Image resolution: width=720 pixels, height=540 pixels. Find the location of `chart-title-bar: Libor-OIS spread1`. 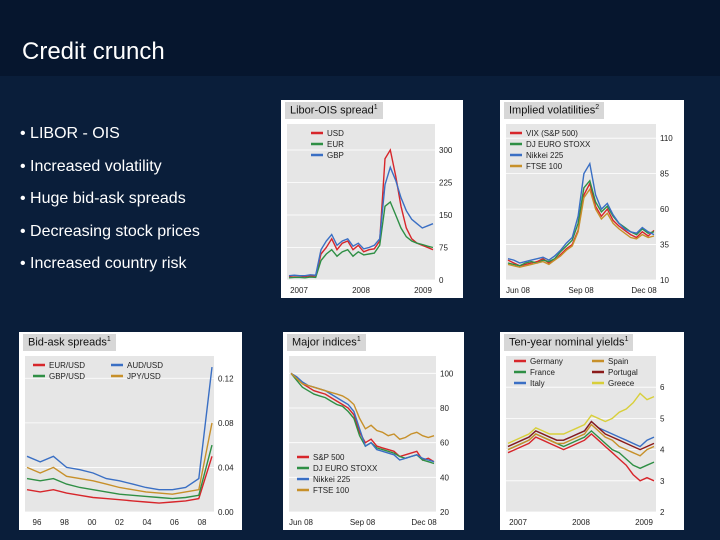

chart-title-bar: Libor-OIS spread1 is located at coordinates (372, 111).